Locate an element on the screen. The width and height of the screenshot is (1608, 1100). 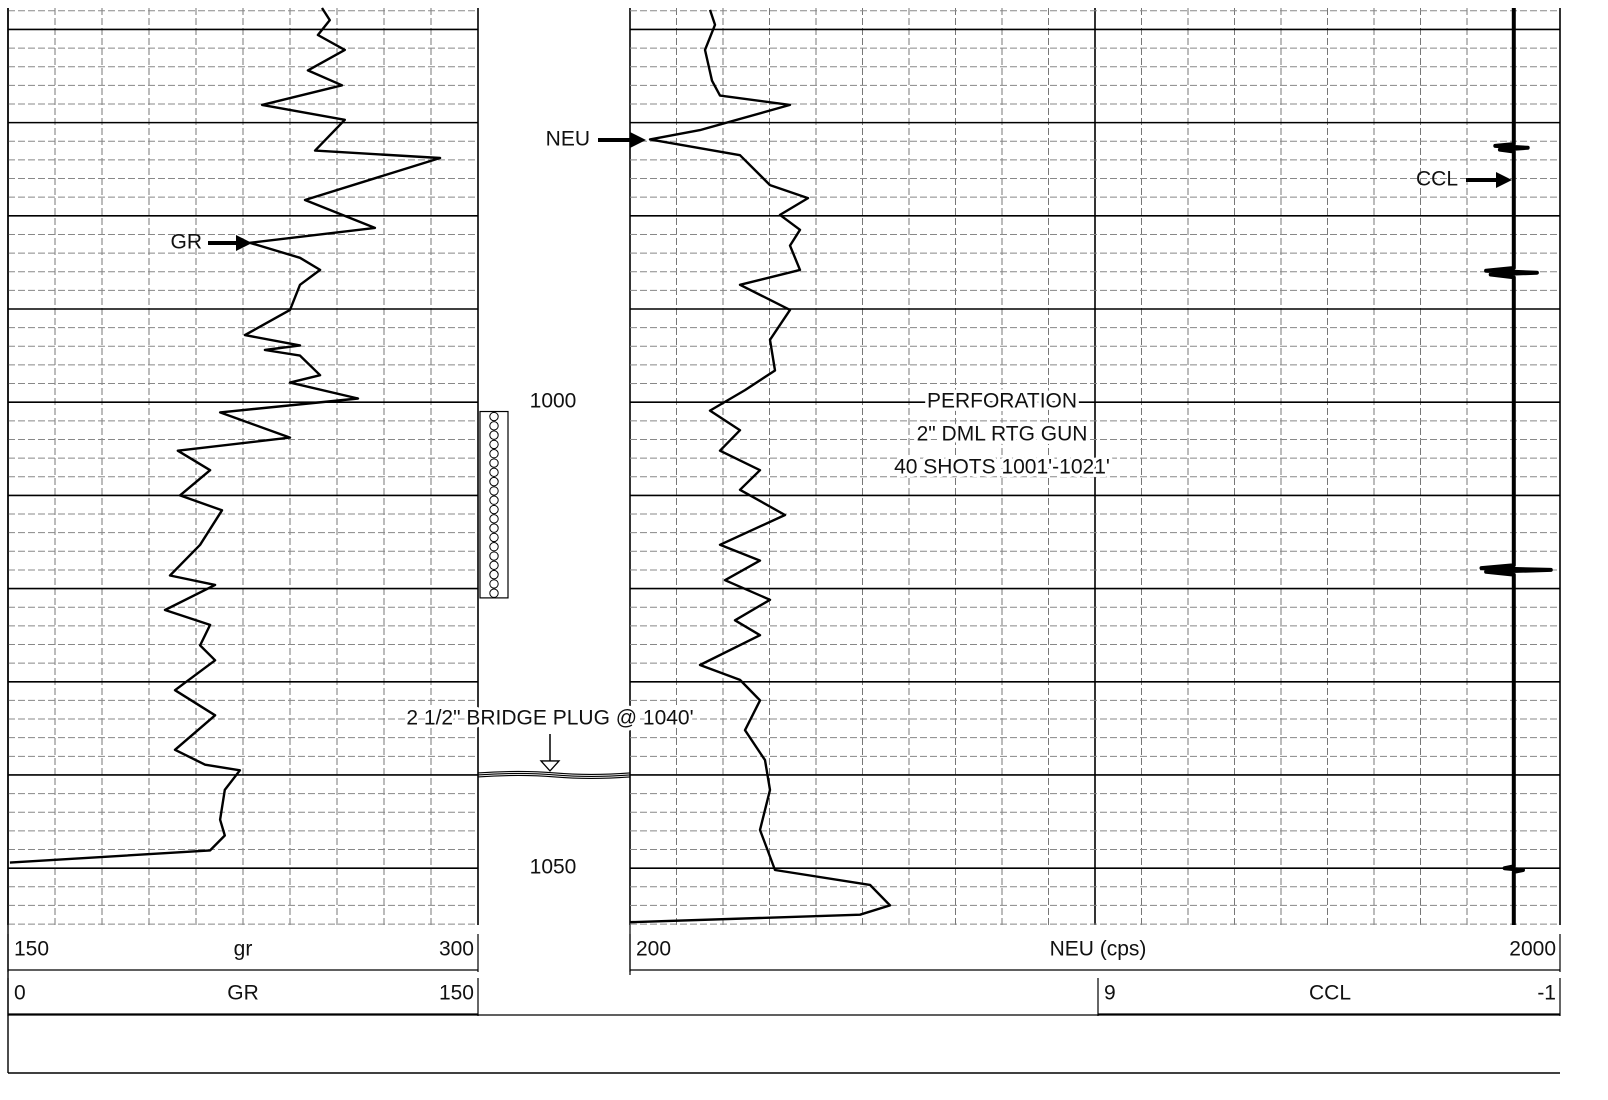
bridge-plug-arrowhead is located at coordinates (550, 766).